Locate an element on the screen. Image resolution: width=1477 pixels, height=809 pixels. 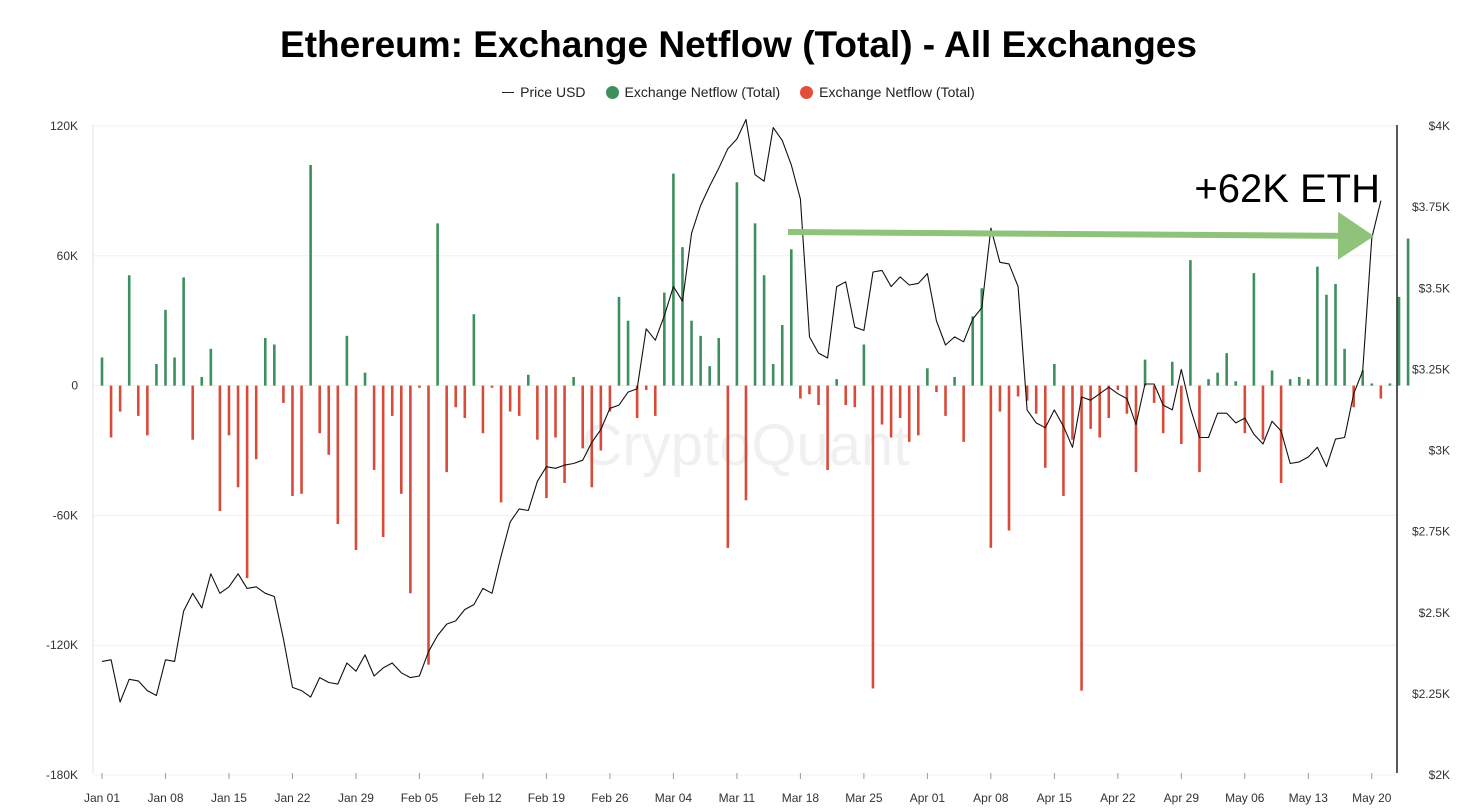
left-tick-label: 120K is located at coordinates (64, 126).